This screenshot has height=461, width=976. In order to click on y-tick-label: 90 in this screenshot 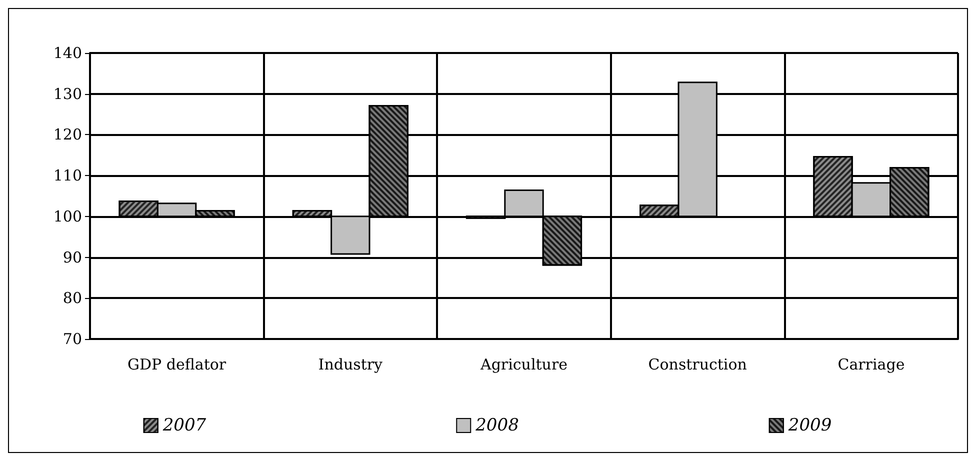, I will do `click(72, 257)`.